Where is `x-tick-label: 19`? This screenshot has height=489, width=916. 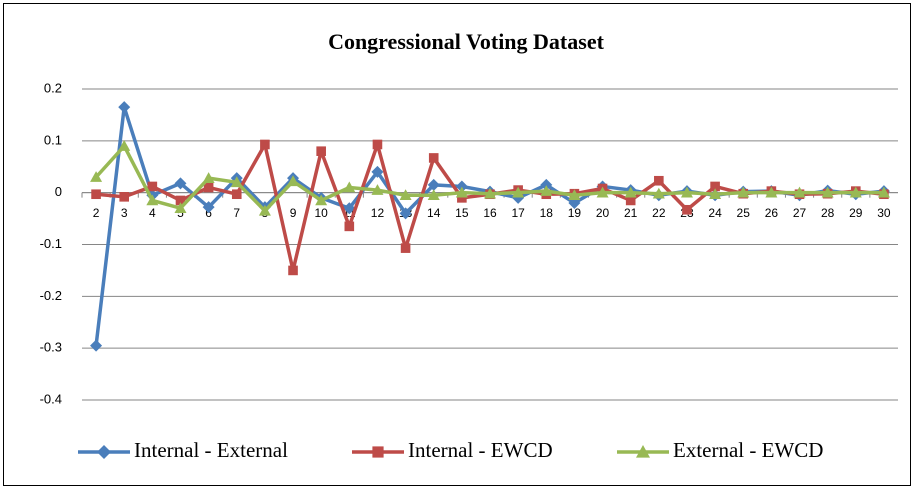 x-tick-label: 19 is located at coordinates (575, 213).